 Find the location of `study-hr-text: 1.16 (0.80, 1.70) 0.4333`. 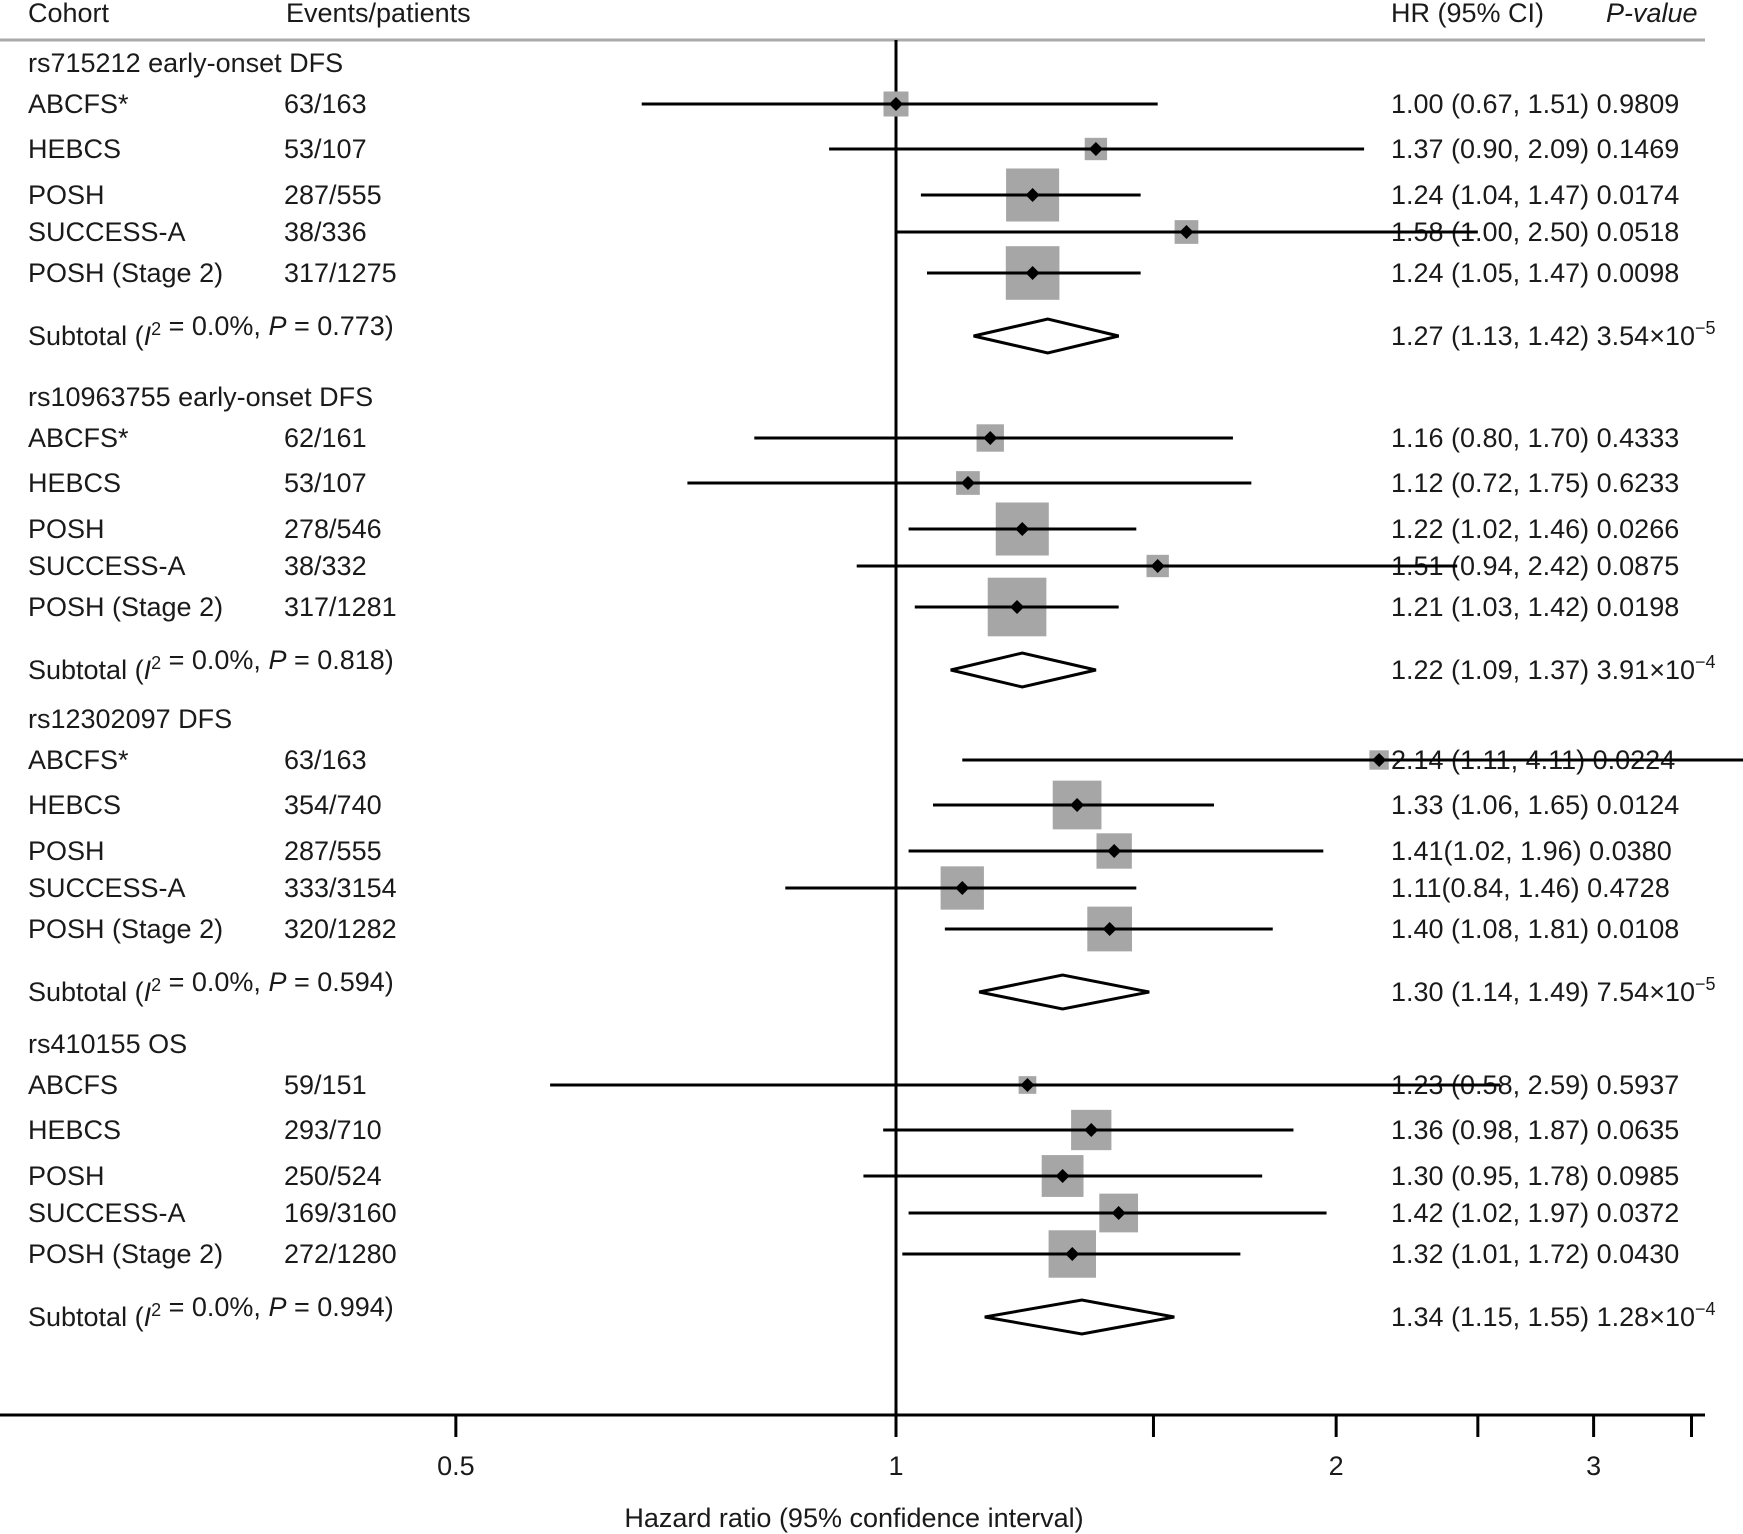

study-hr-text: 1.16 (0.80, 1.70) 0.4333 is located at coordinates (1535, 438).